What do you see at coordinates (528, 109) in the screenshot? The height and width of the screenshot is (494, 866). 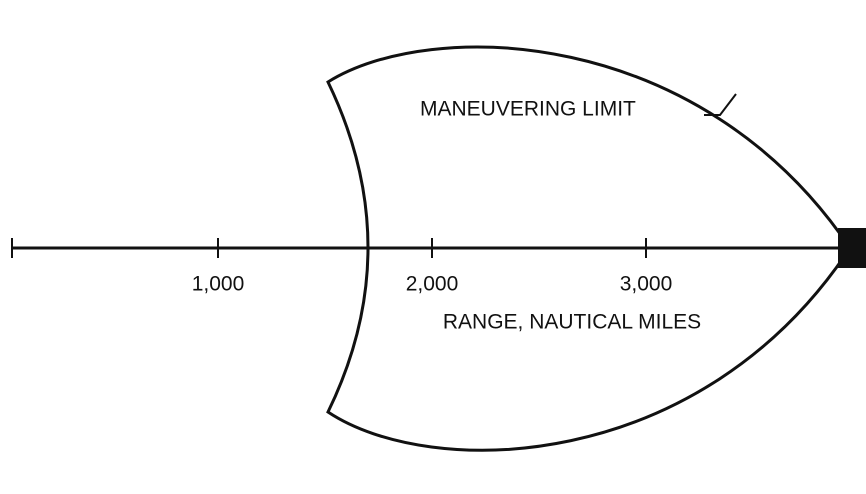 I see `annotation: MANEUVERING LIMIT` at bounding box center [528, 109].